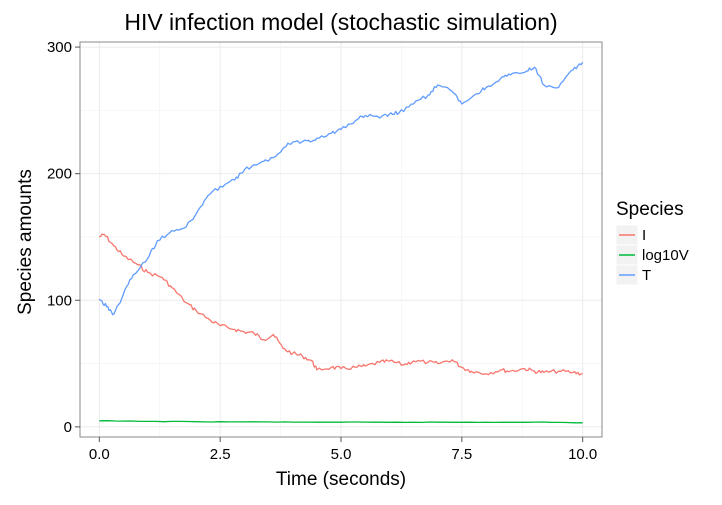 The height and width of the screenshot is (505, 722). Describe the element at coordinates (650, 209) in the screenshot. I see `legend-title: Species` at that location.